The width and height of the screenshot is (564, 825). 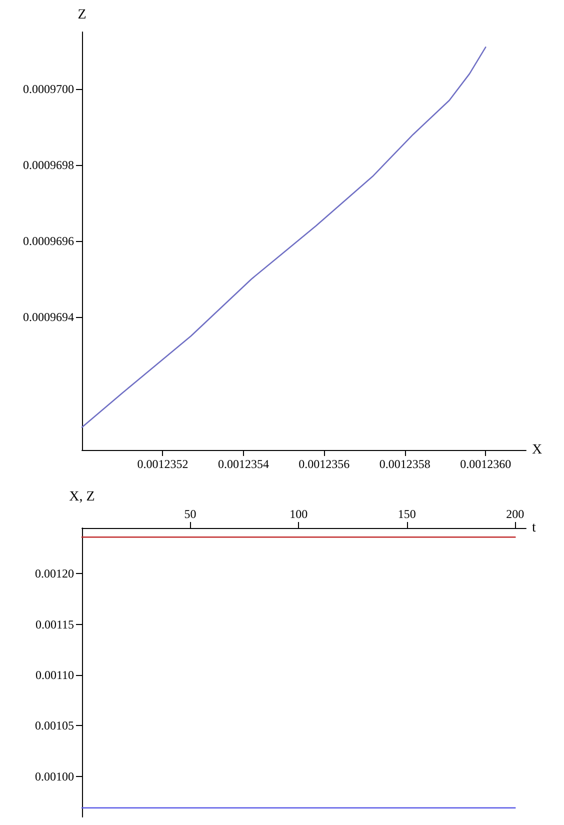 What do you see at coordinates (162, 464) in the screenshot?
I see `x-tick-label: 0.0012352` at bounding box center [162, 464].